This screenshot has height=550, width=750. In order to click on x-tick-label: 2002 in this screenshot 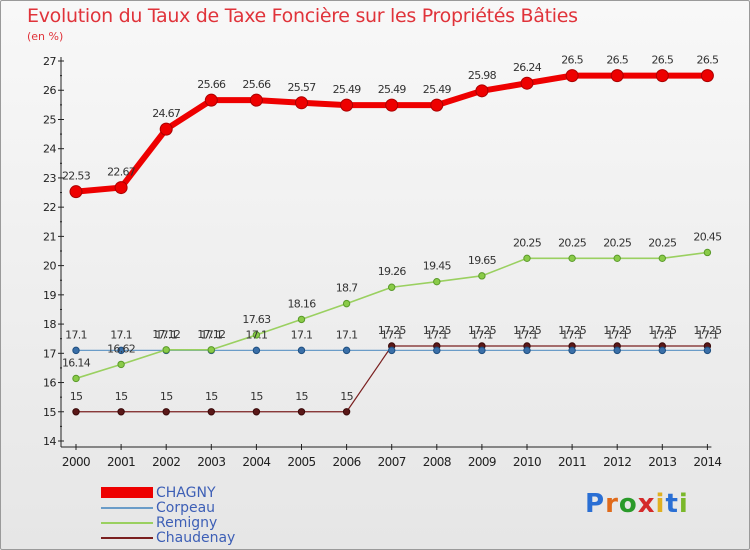, I will do `click(166, 462)`.